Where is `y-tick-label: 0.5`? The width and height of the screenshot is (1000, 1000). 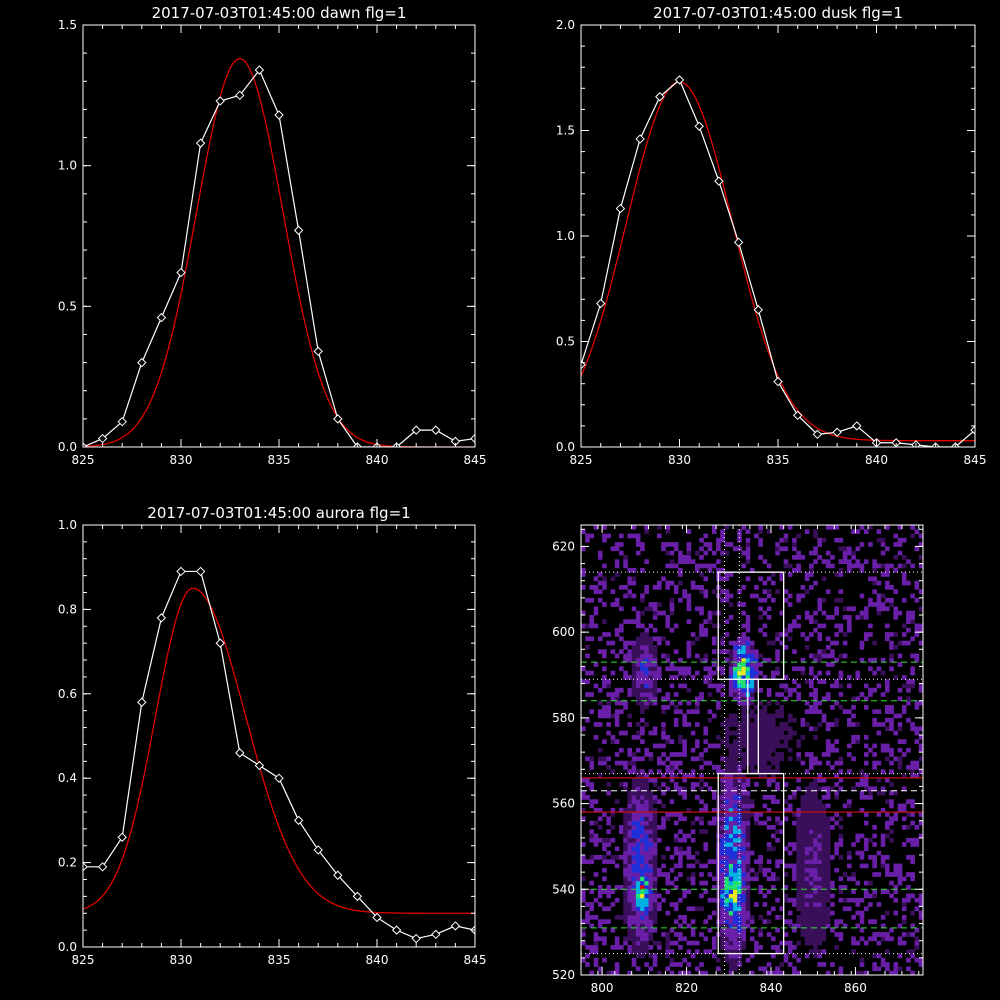
y-tick-label: 0.5 is located at coordinates (67, 306).